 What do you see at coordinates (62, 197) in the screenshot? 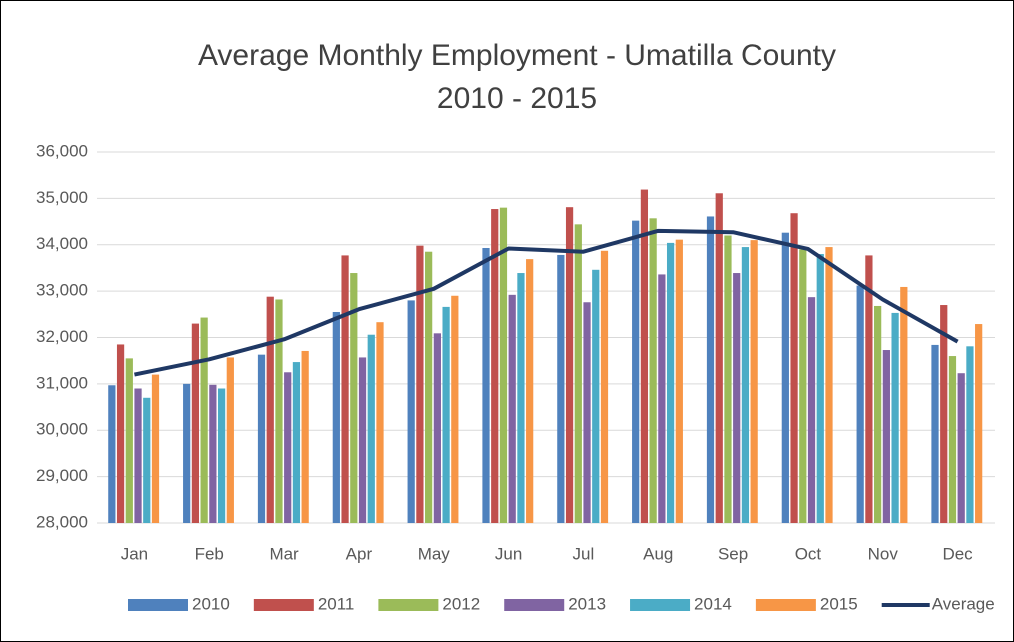
I see `y-tick-label: 35,000` at bounding box center [62, 197].